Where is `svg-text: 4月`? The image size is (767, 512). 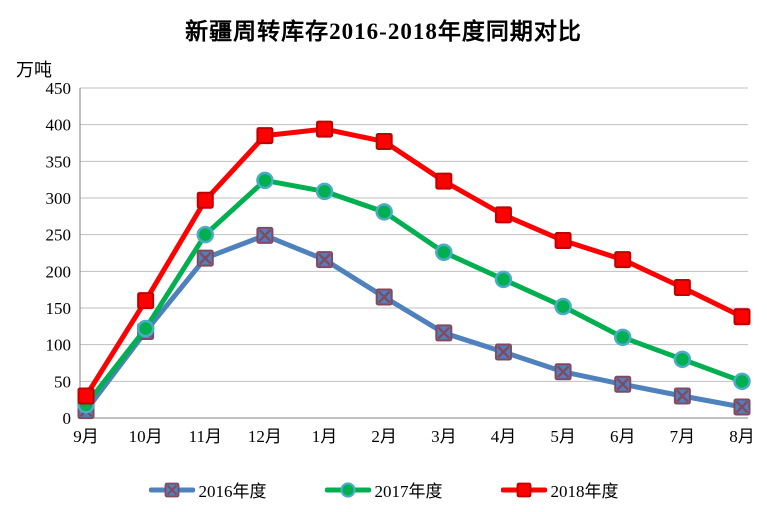
svg-text: 4月 is located at coordinates (504, 436).